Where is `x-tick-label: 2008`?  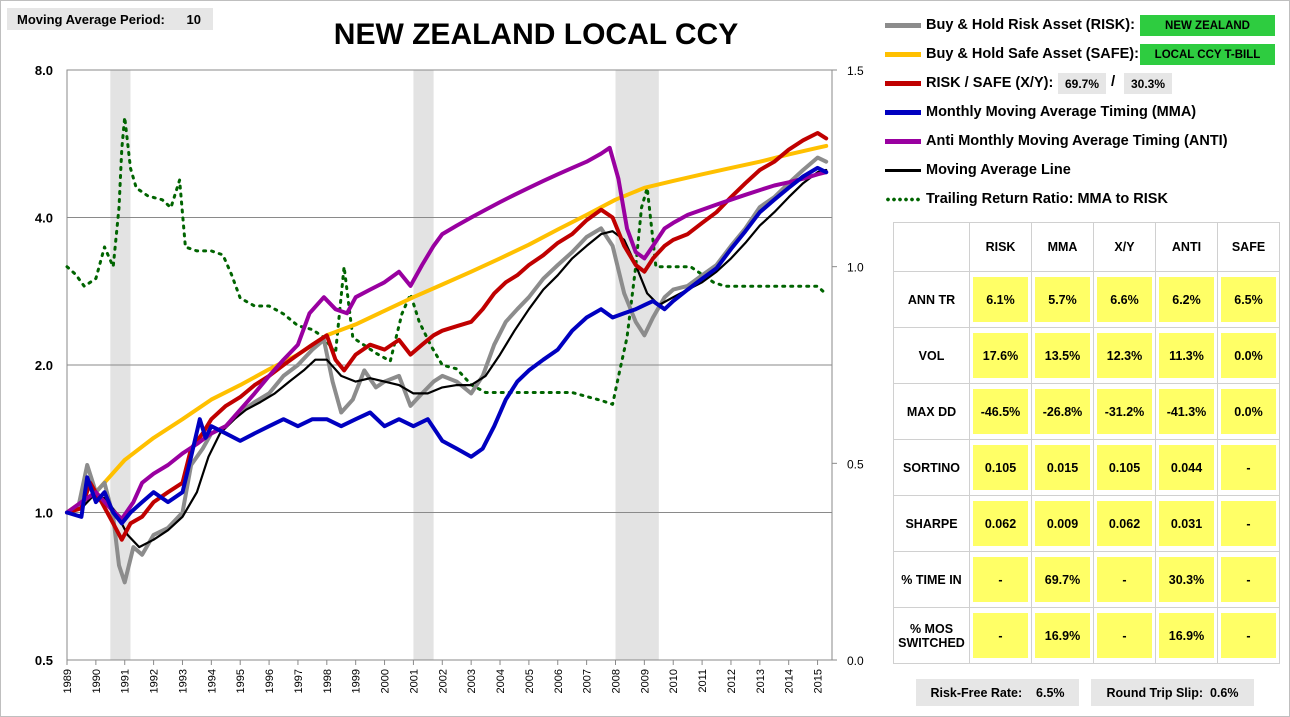 x-tick-label: 2008 is located at coordinates (616, 681).